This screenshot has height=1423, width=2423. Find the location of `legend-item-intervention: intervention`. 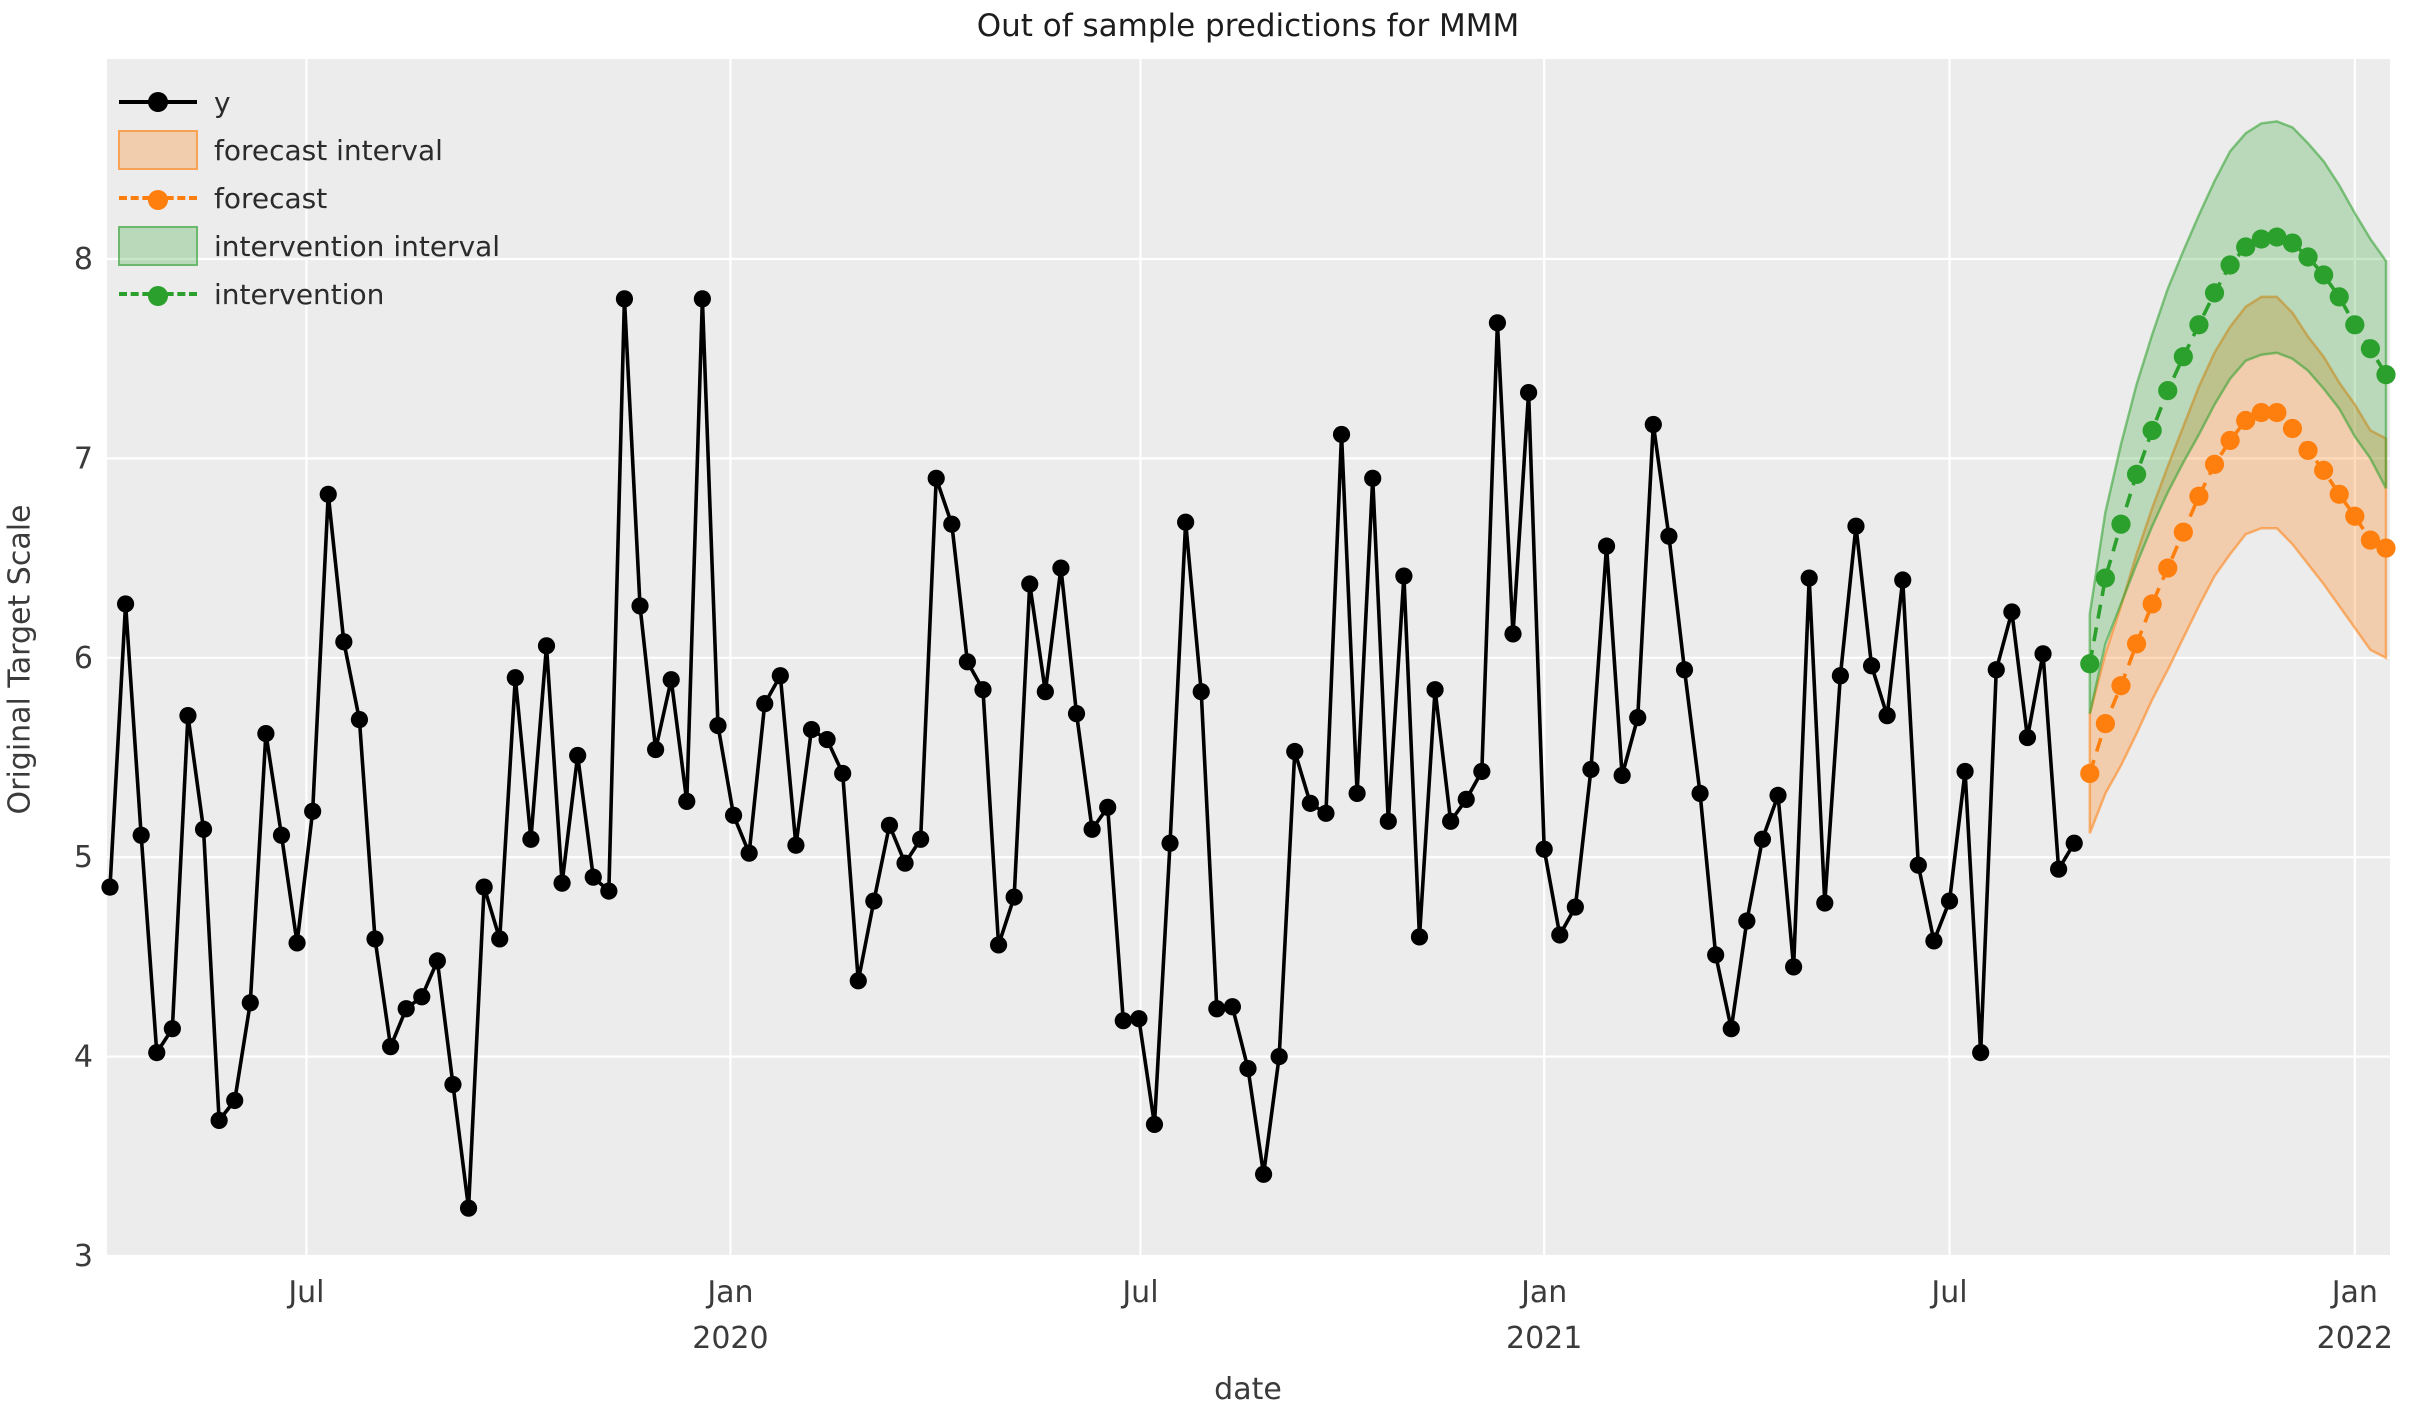

legend-item-intervention: intervention is located at coordinates (309, 294).